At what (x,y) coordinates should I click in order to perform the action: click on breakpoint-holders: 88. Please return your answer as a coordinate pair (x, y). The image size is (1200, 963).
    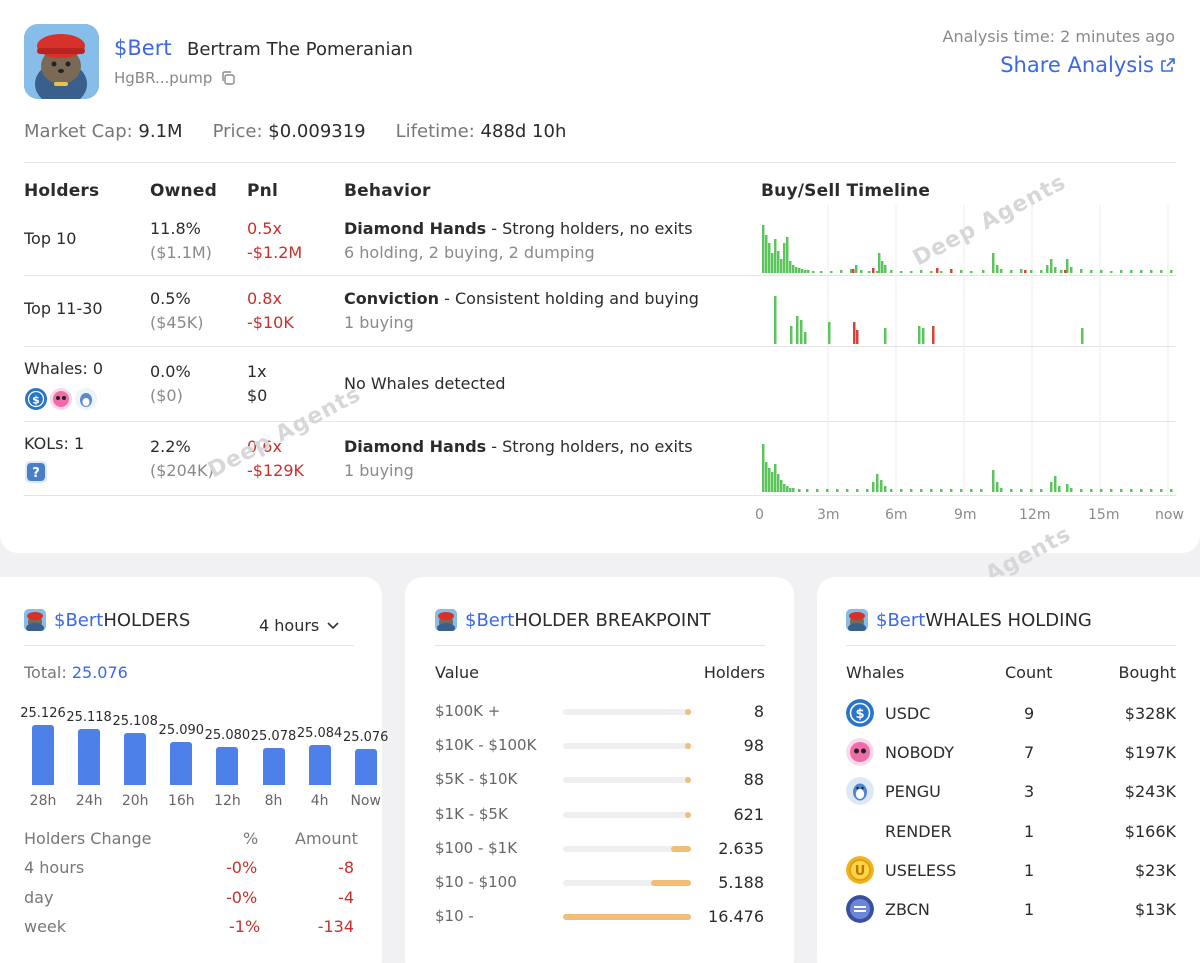
    Looking at the image, I should click on (753, 780).